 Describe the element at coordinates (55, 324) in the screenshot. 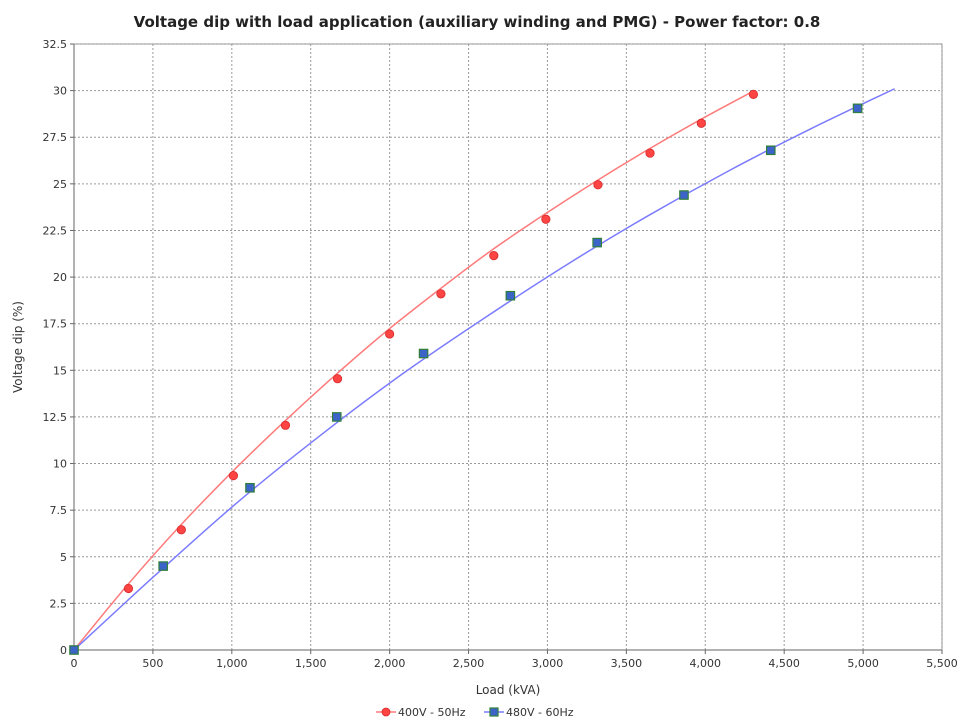

I see `y-tick-label: 17.5` at that location.